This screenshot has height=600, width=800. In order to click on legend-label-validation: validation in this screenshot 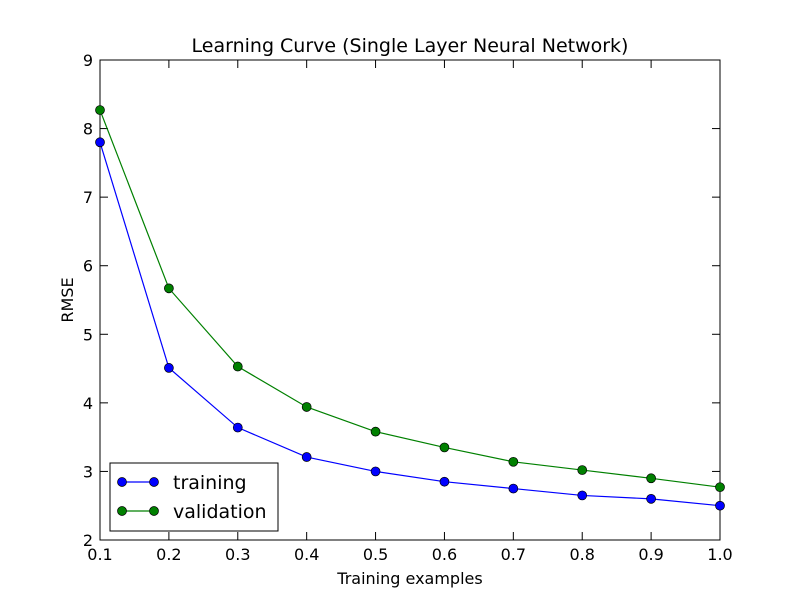, I will do `click(220, 512)`.